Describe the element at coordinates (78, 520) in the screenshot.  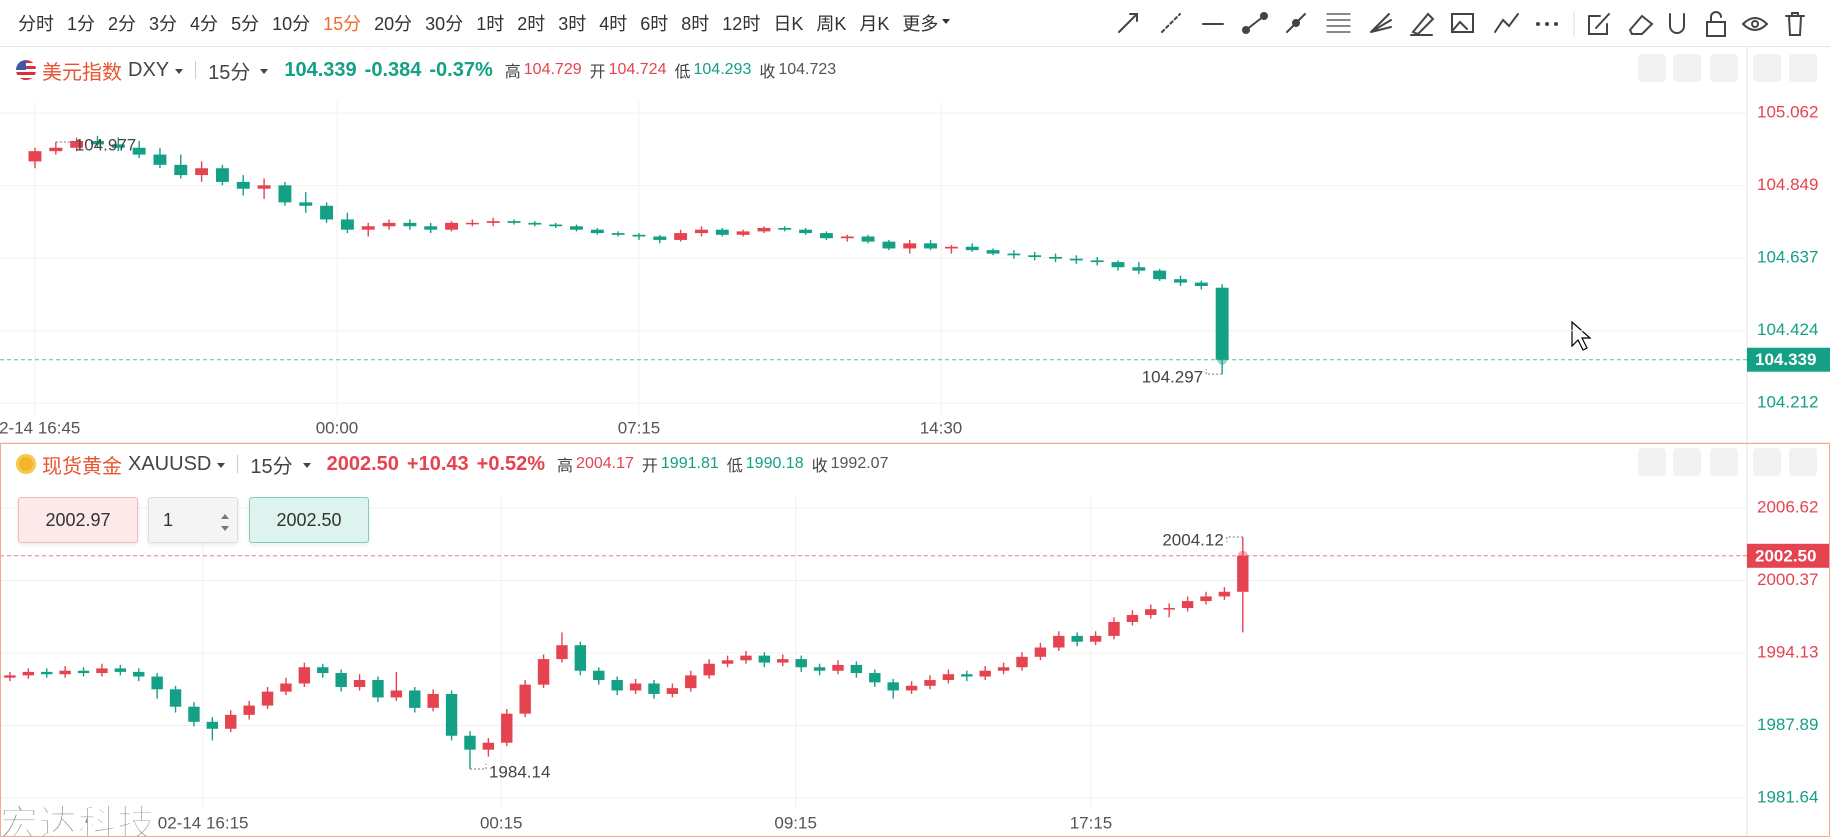
I see `sell-button: 2002.97` at that location.